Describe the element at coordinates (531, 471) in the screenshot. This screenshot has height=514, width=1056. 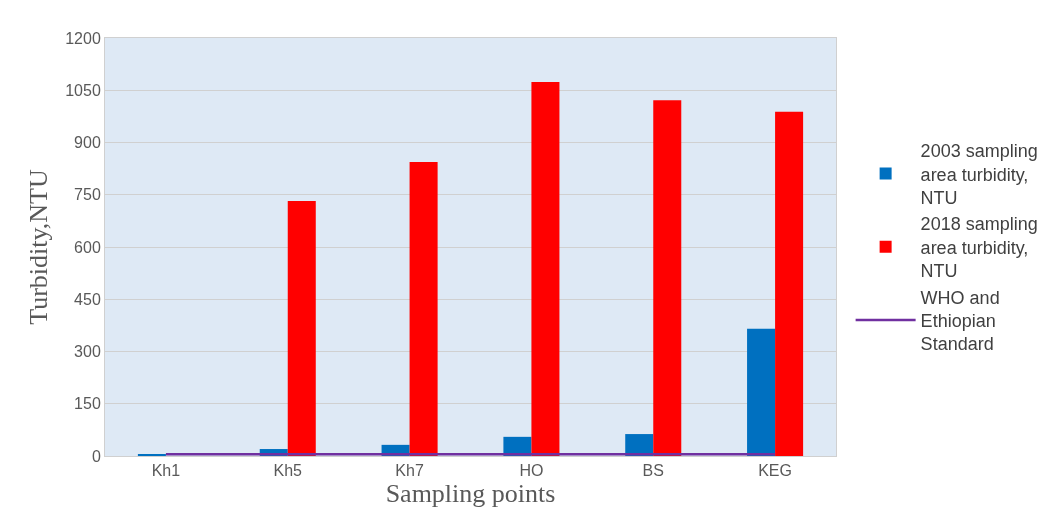
I see `x-tick-label: HO` at that location.